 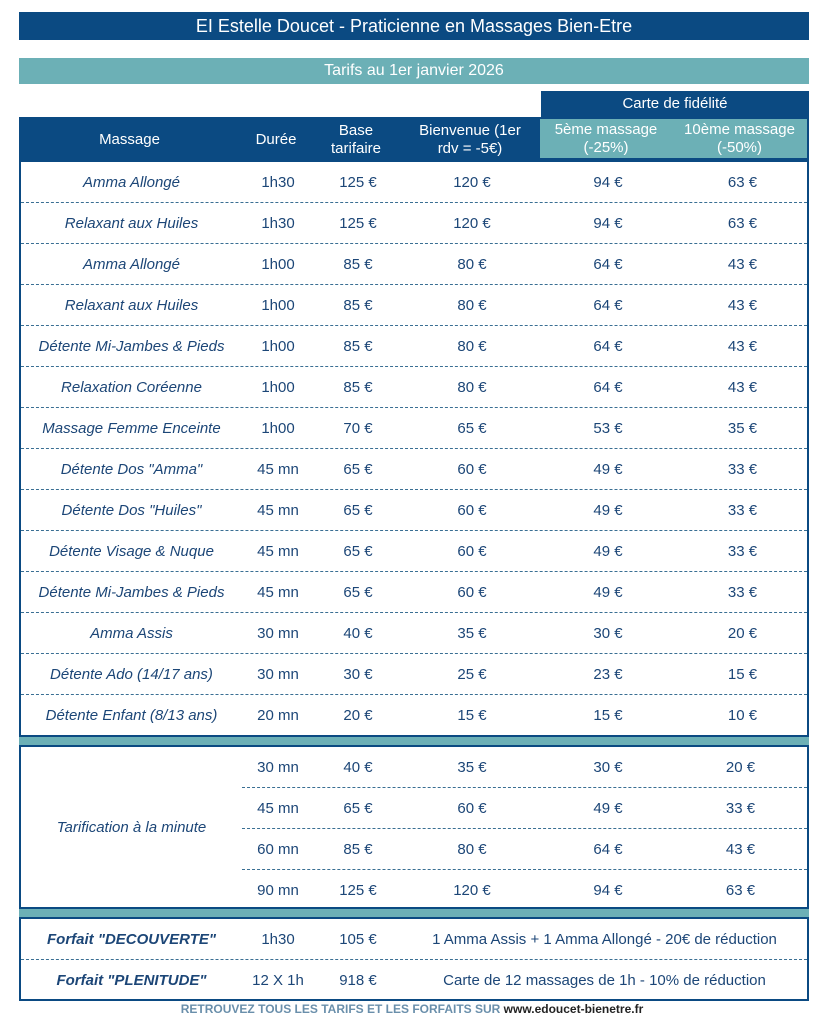 What do you see at coordinates (414, 182) in the screenshot?
I see `table-row: Amma Allongé 1h30 125 € 120 € 94 € 63 €` at bounding box center [414, 182].